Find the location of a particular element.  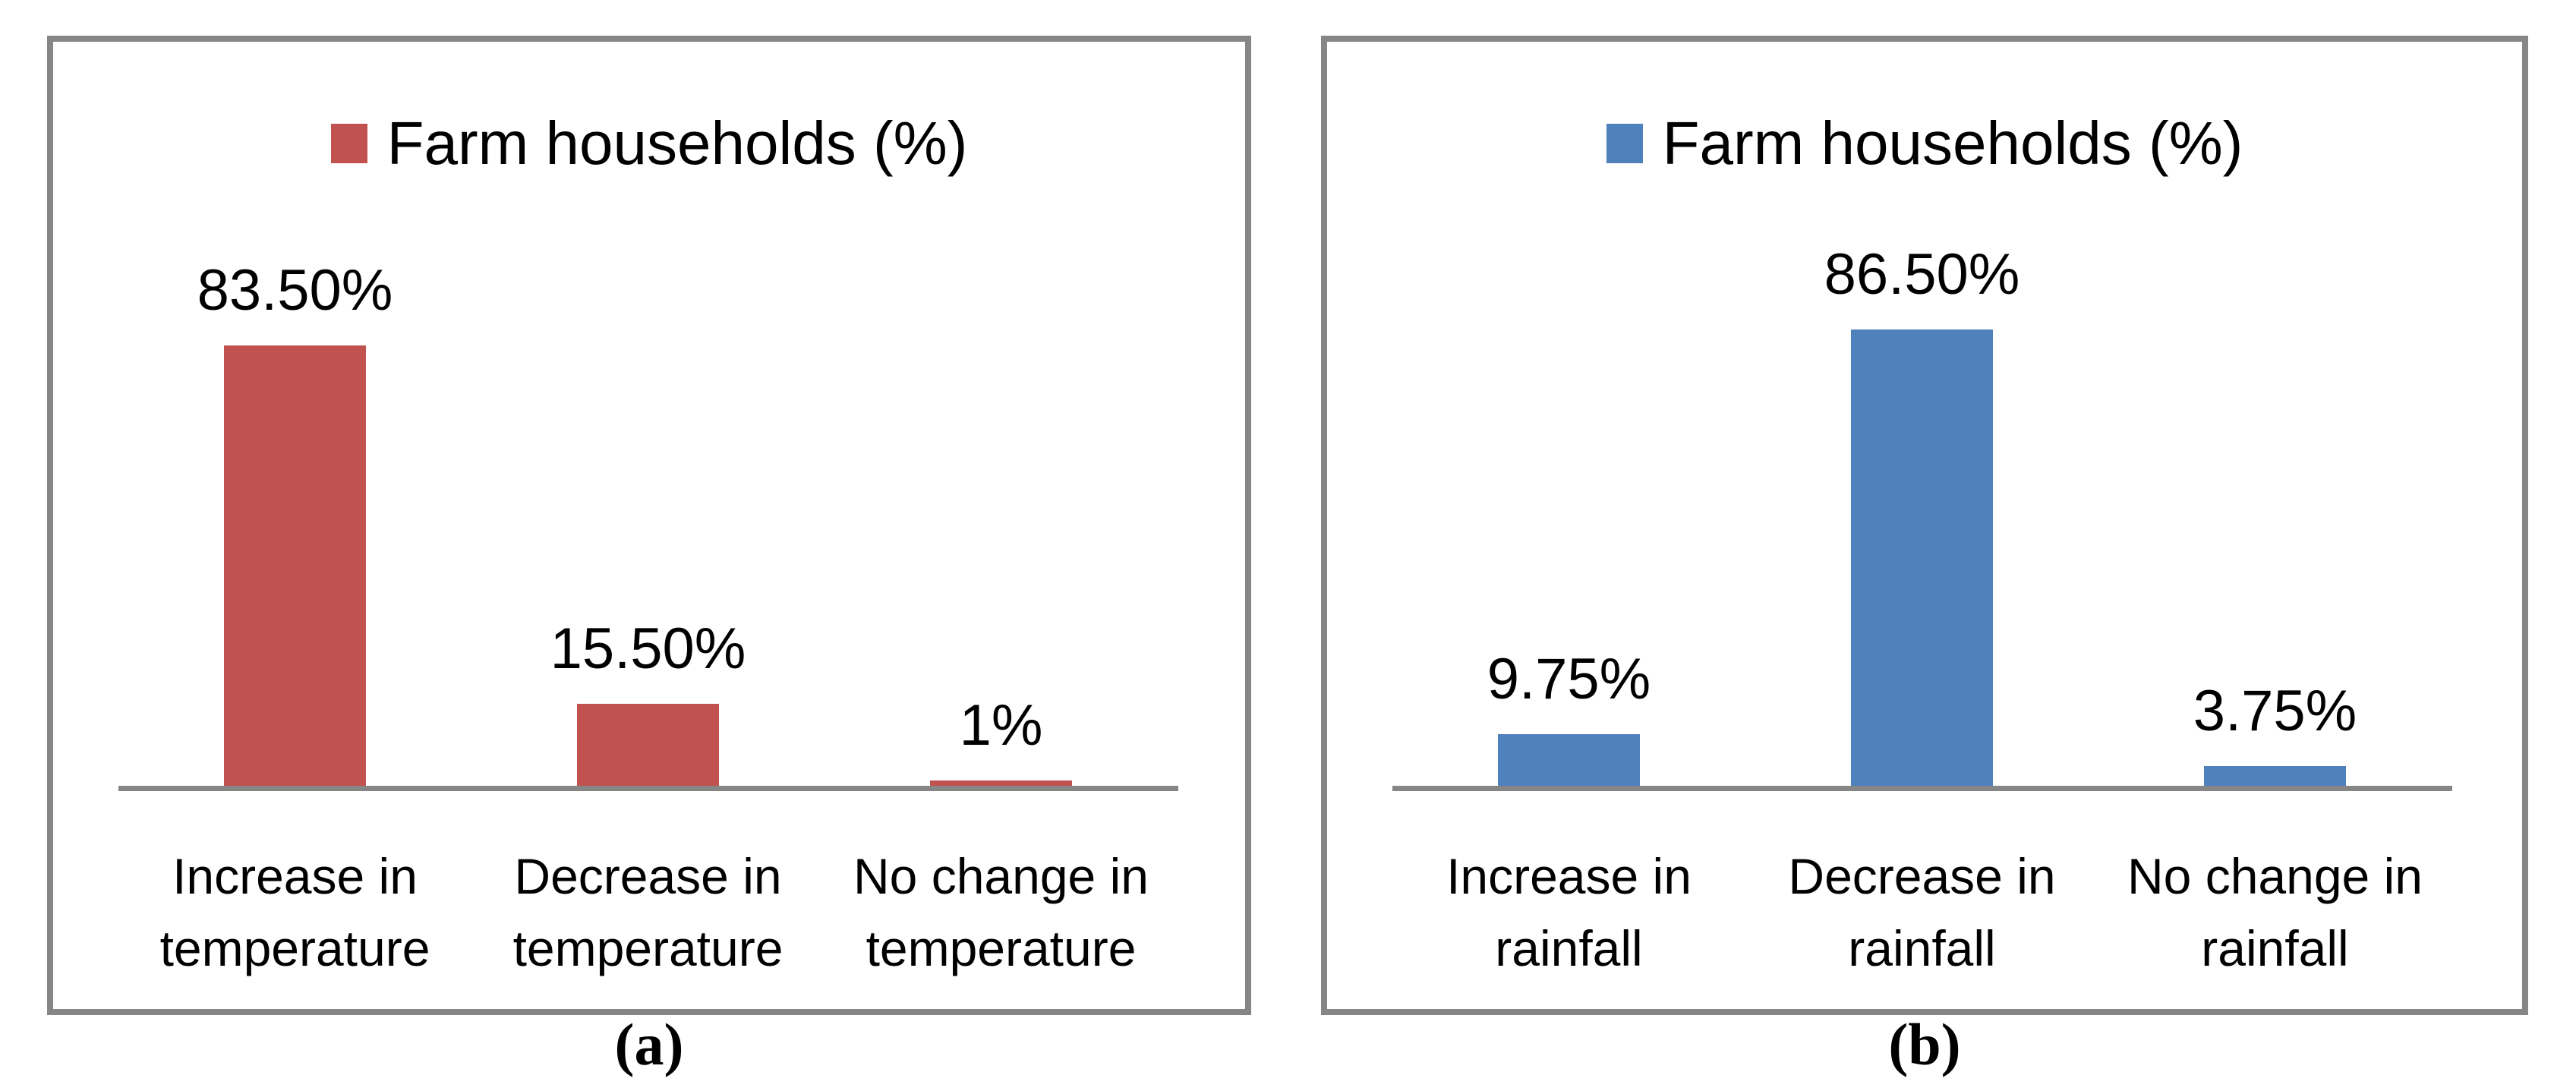

bar-group: 3.75% is located at coordinates (2274, 414).